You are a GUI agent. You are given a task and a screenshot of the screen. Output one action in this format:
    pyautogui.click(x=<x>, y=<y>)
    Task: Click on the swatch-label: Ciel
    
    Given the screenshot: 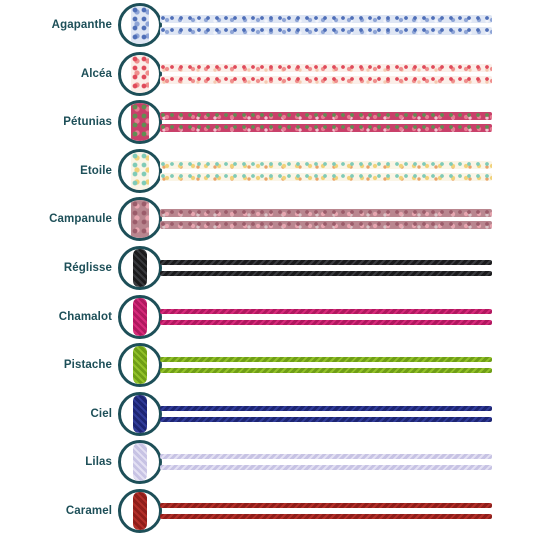 What is the action you would take?
    pyautogui.click(x=101, y=413)
    